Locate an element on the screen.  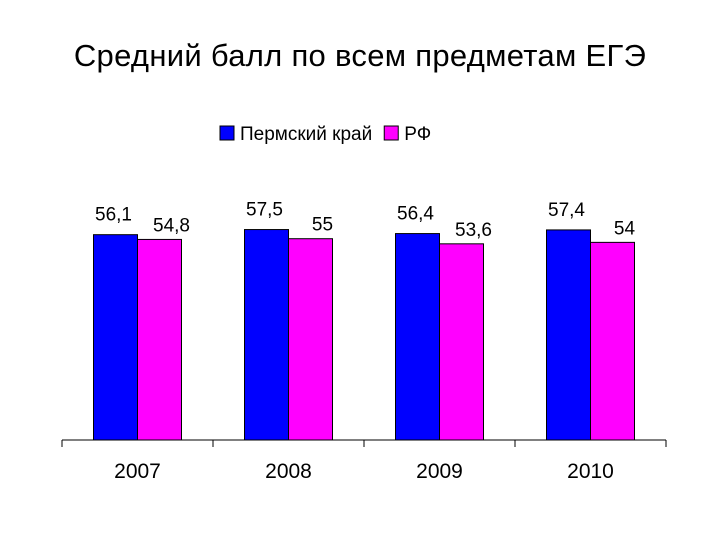
data-label-2009-series-2: 53,6 is located at coordinates (473, 230).